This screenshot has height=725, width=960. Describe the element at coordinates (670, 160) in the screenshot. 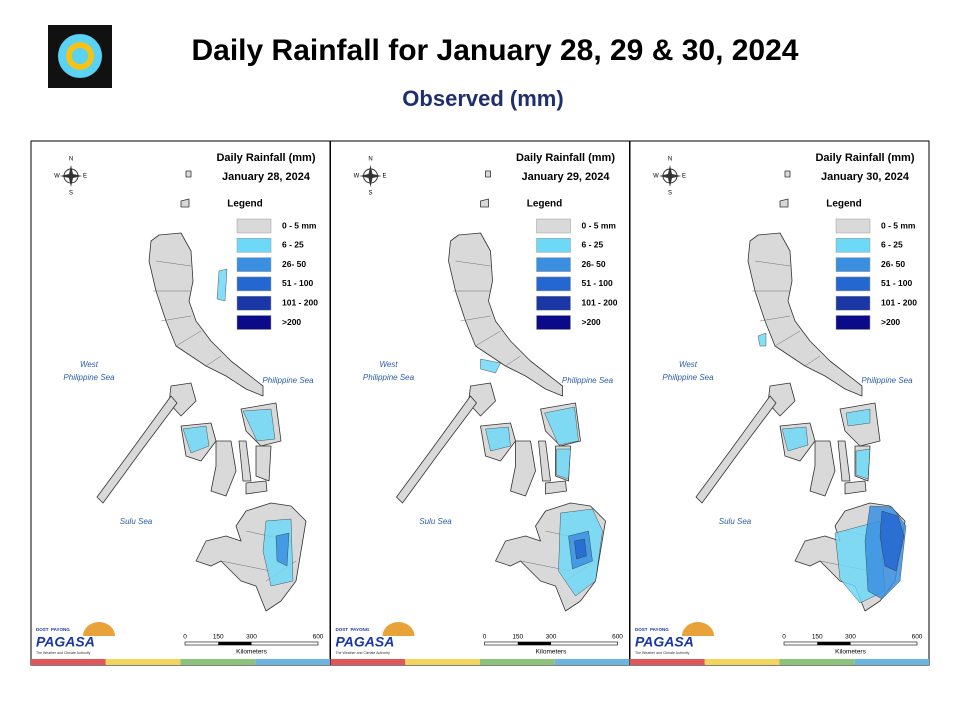

I see `compass-letter: N` at that location.